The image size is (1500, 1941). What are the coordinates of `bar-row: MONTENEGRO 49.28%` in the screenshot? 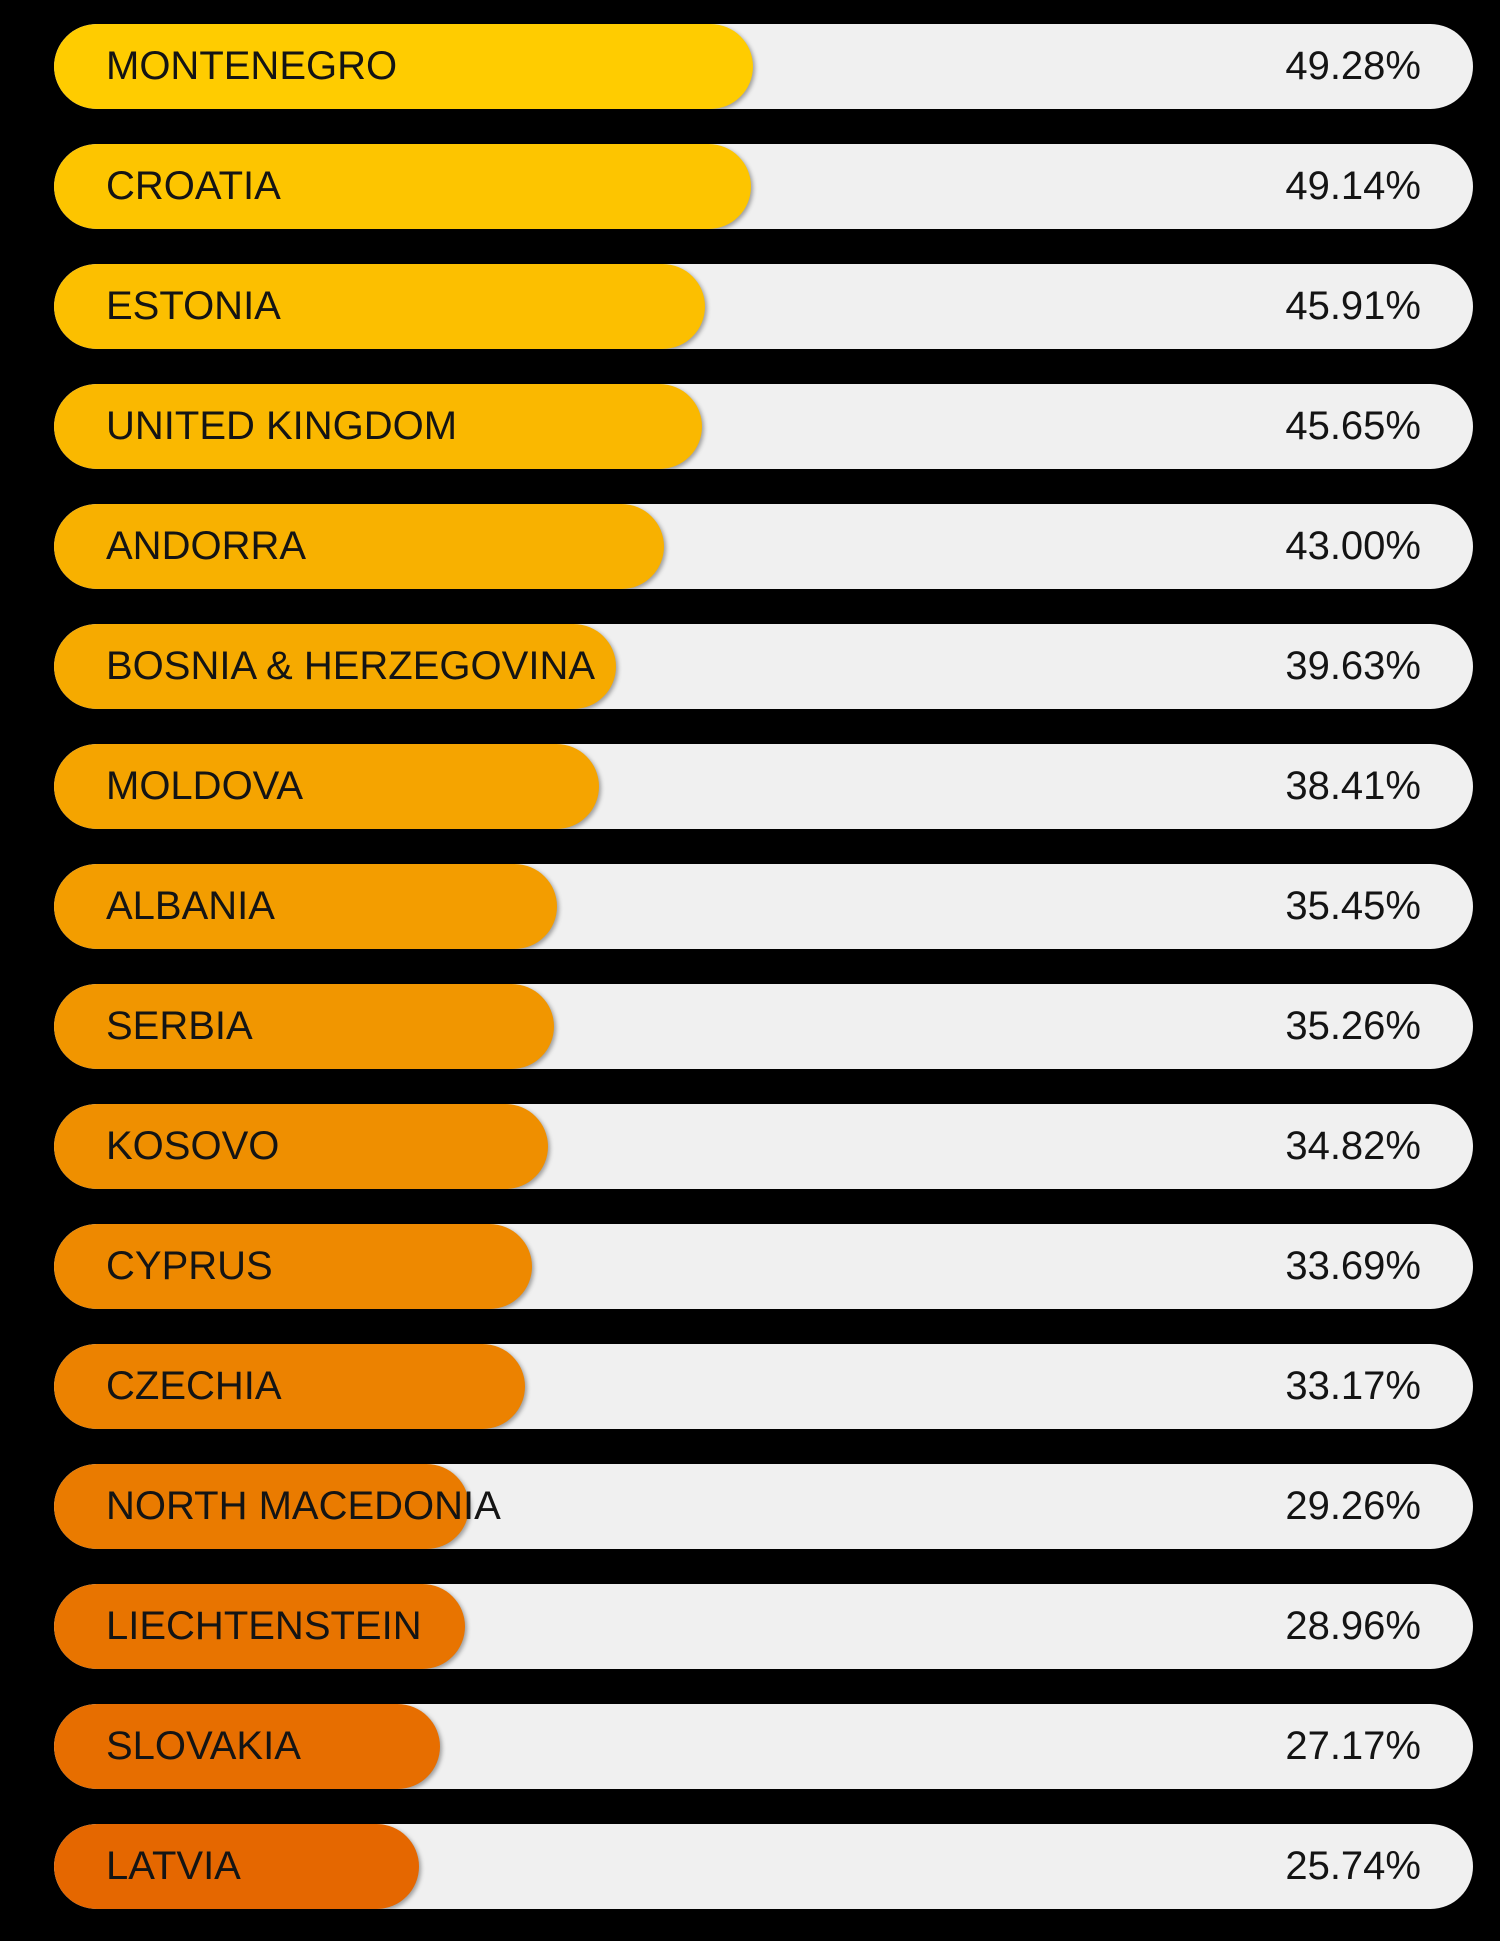 It's located at (763, 66).